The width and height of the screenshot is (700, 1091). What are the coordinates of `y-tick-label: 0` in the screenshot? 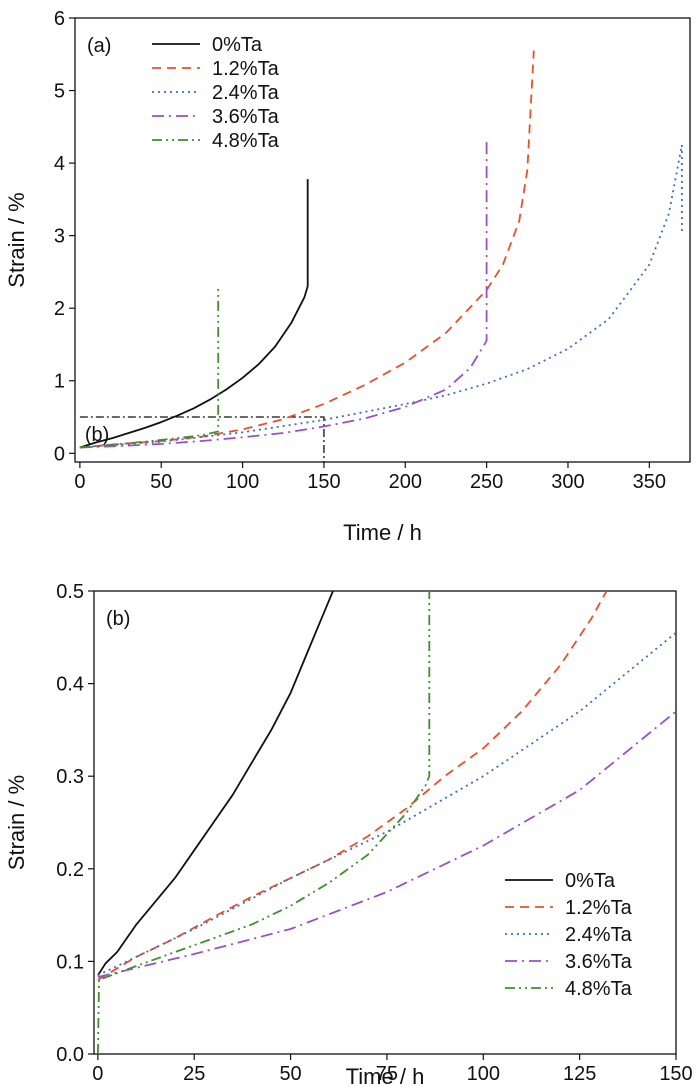 It's located at (59, 454).